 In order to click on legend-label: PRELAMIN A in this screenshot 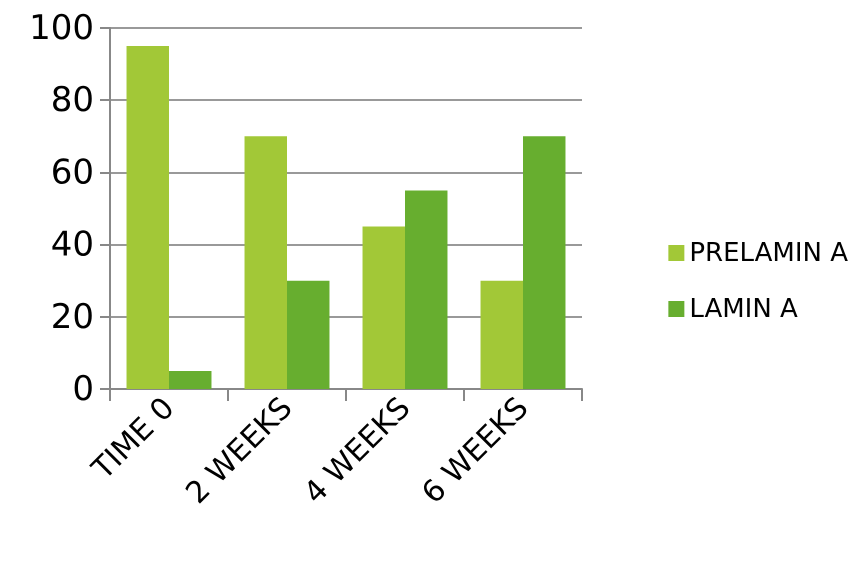, I will do `click(768, 253)`.